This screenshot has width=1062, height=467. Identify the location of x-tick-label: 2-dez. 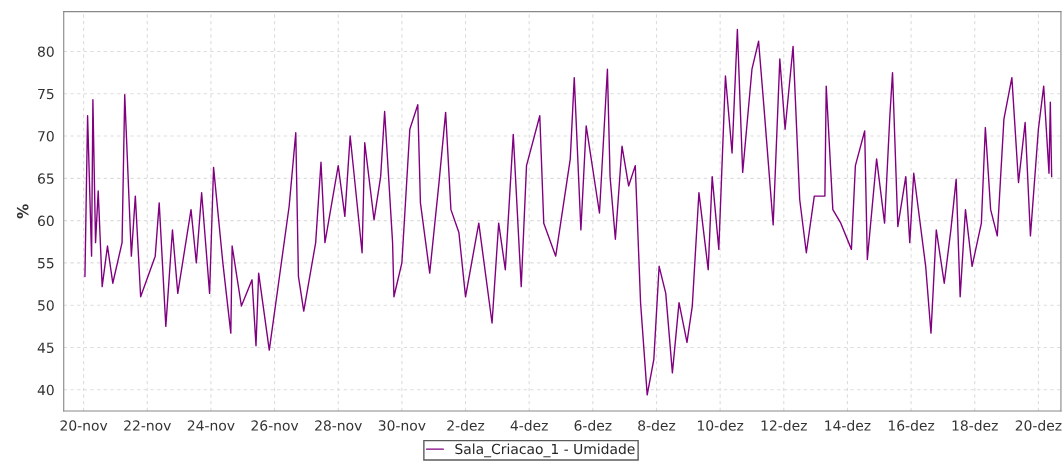
(466, 425).